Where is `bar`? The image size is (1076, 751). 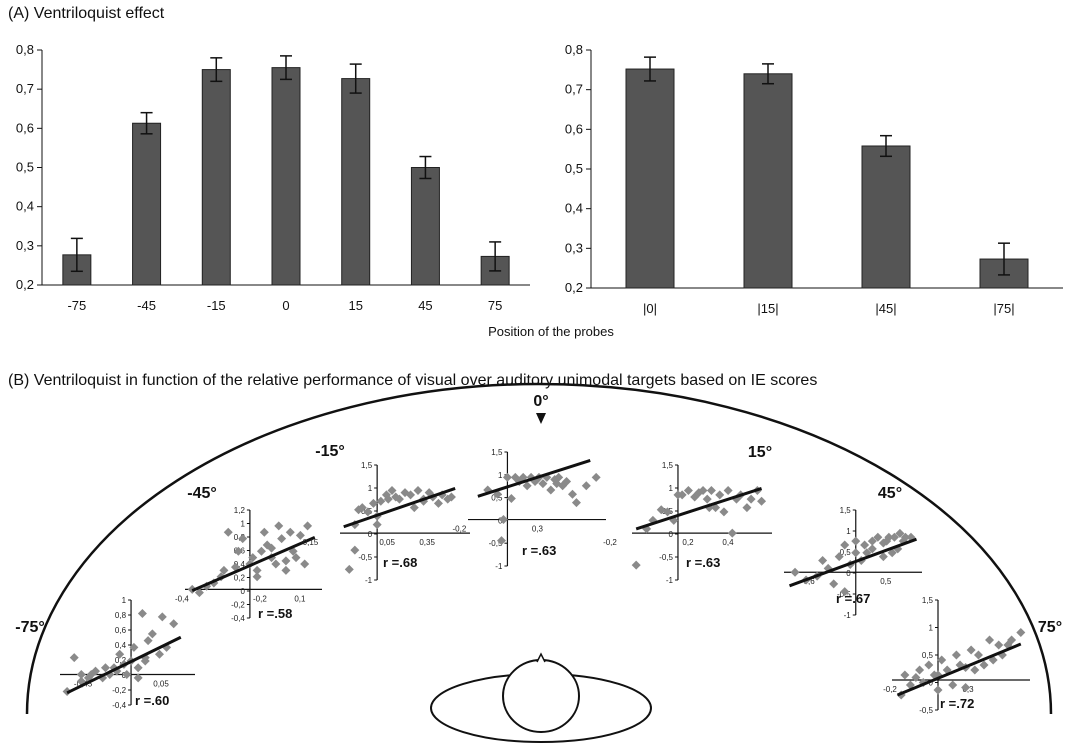 bar is located at coordinates (147, 204).